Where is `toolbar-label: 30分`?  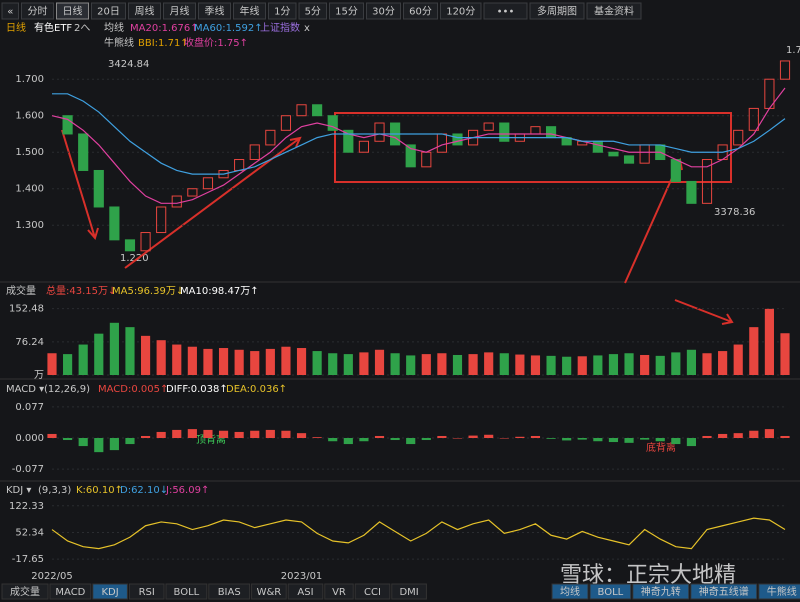
toolbar-label: 30分 is located at coordinates (383, 12).